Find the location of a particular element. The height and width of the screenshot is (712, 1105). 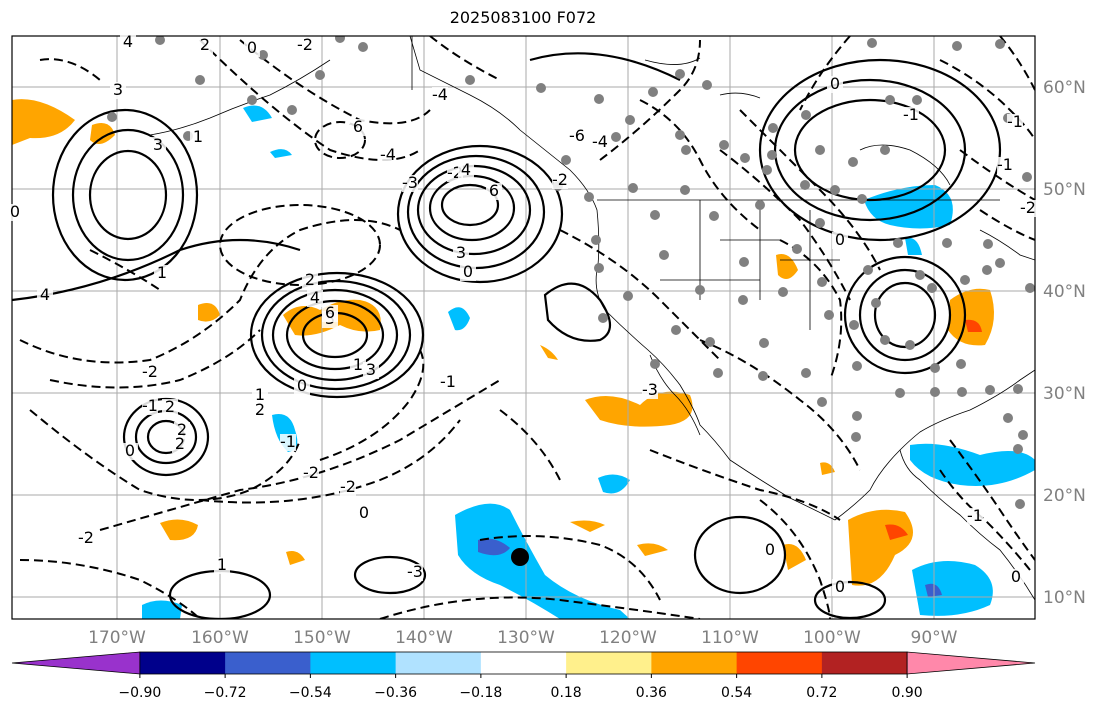

map-title: 2025083100 F072 is located at coordinates (523, 17).